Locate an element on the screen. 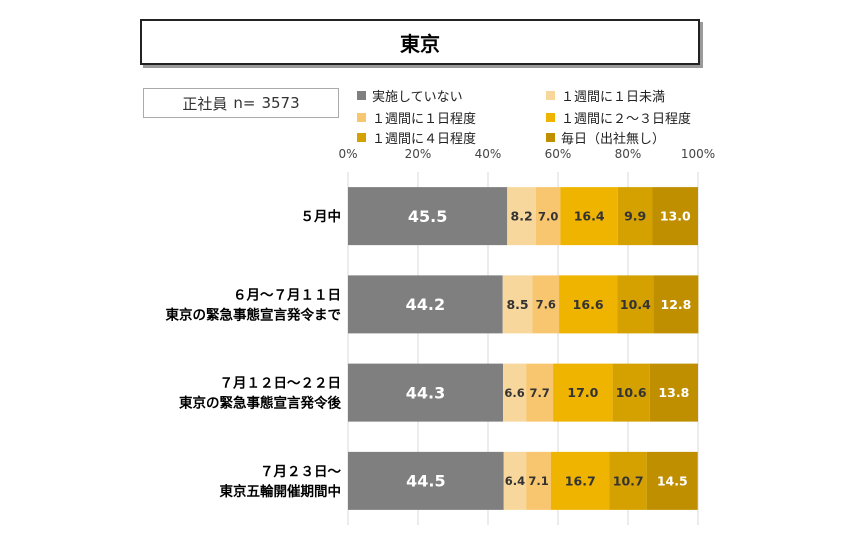 Image resolution: width=846 pixels, height=540 pixels. data-label: 16.6 is located at coordinates (588, 304).